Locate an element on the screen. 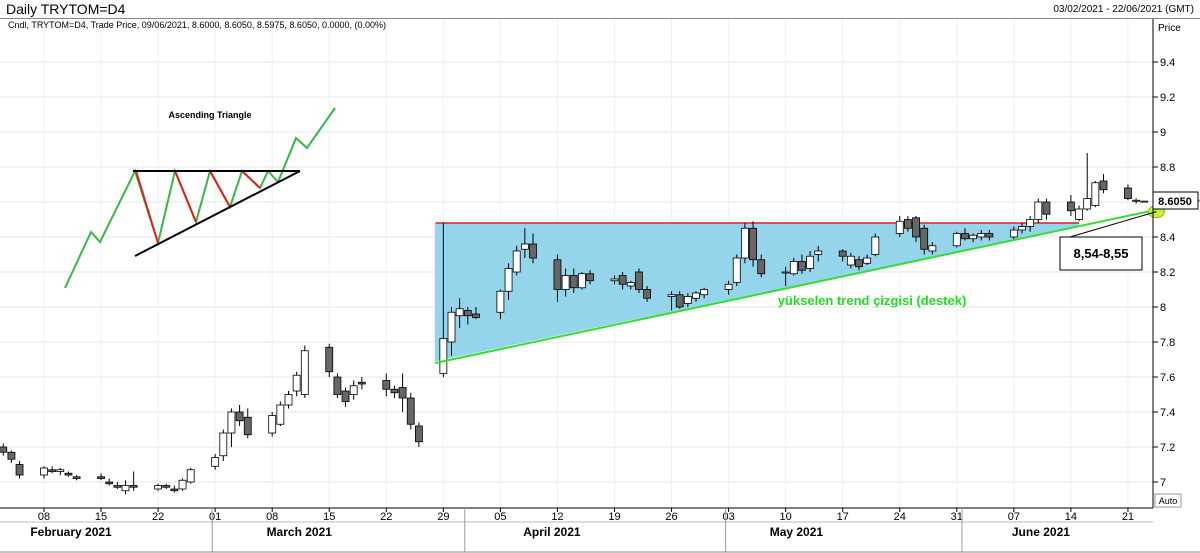 The image size is (1200, 553). x-tick-label: 10 is located at coordinates (786, 517).